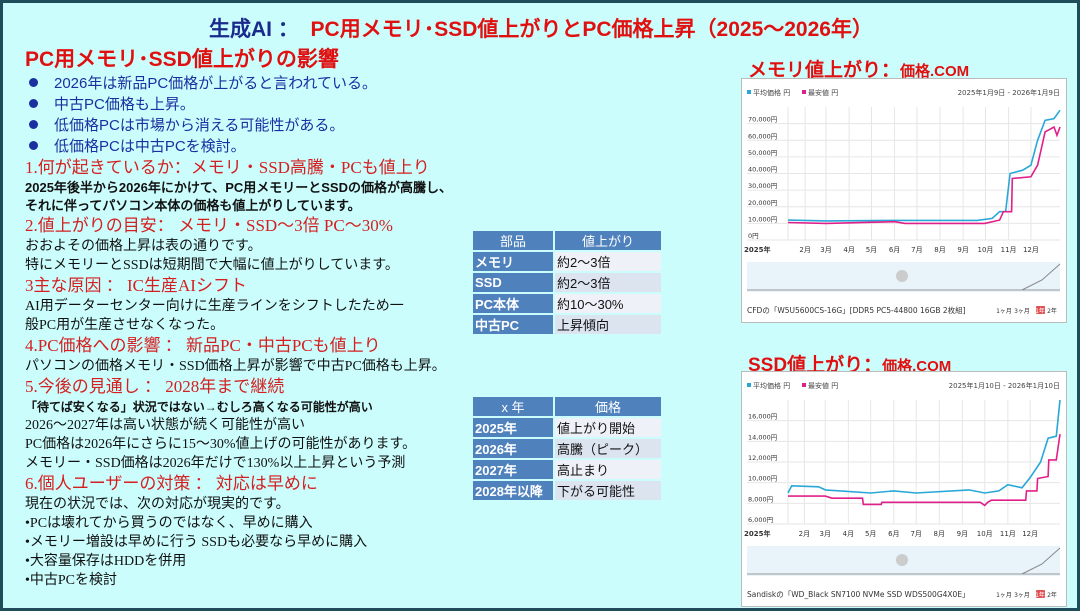  I want to click on row-value: 高止まり, so click(608, 469).